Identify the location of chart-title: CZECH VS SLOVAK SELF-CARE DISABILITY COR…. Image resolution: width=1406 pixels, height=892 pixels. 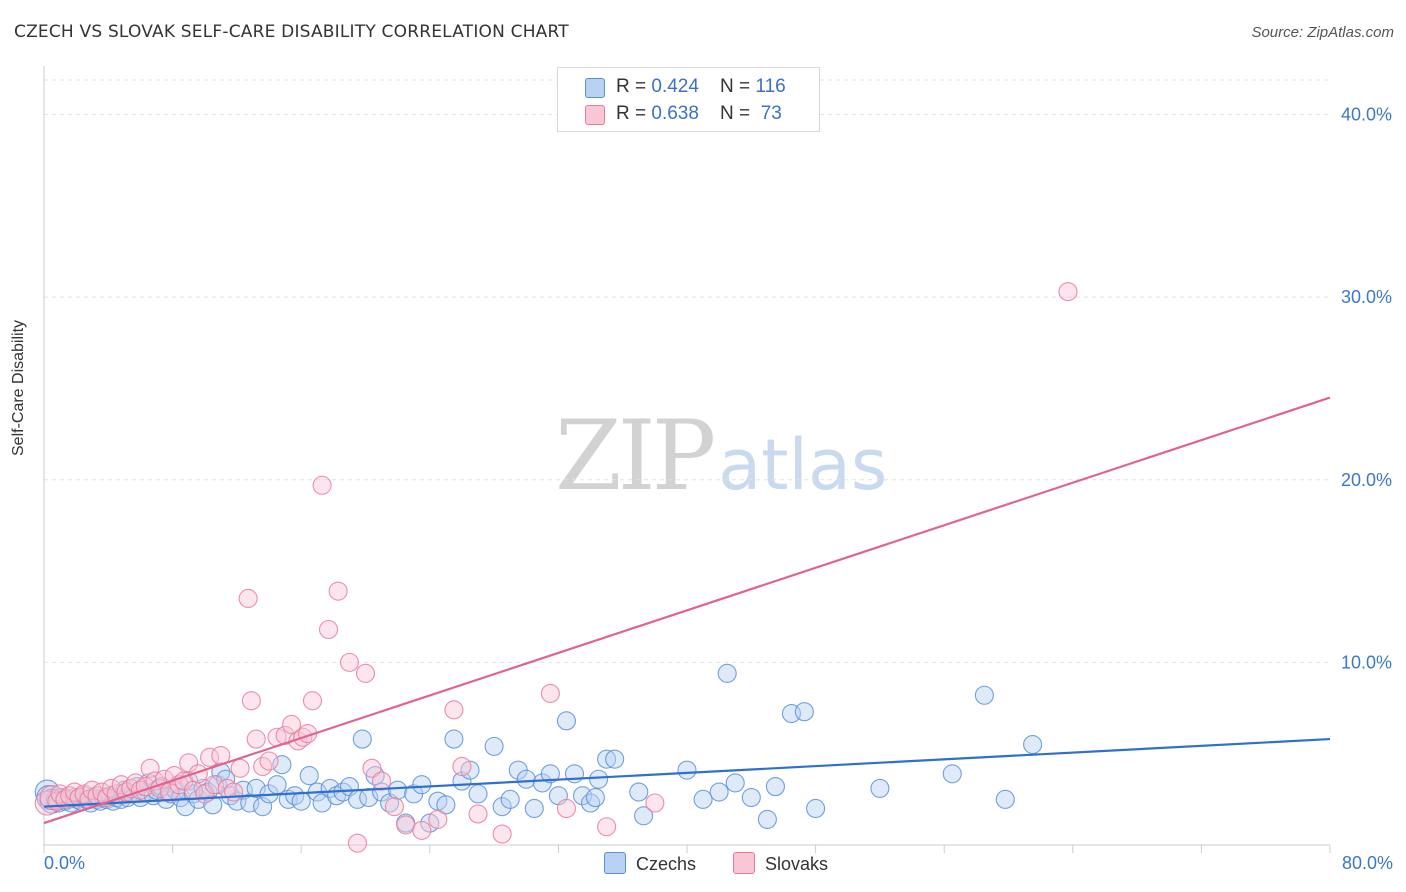
(291, 32).